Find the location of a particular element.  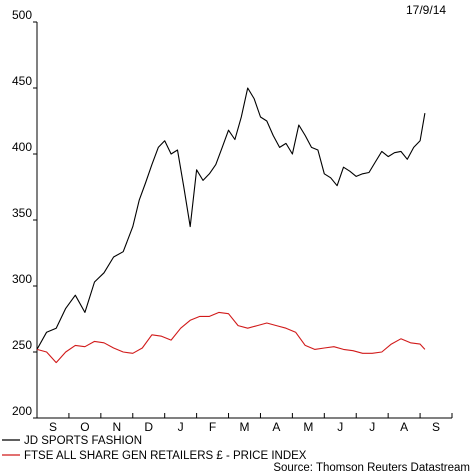

date-label: 17/9/14 is located at coordinates (426, 10).